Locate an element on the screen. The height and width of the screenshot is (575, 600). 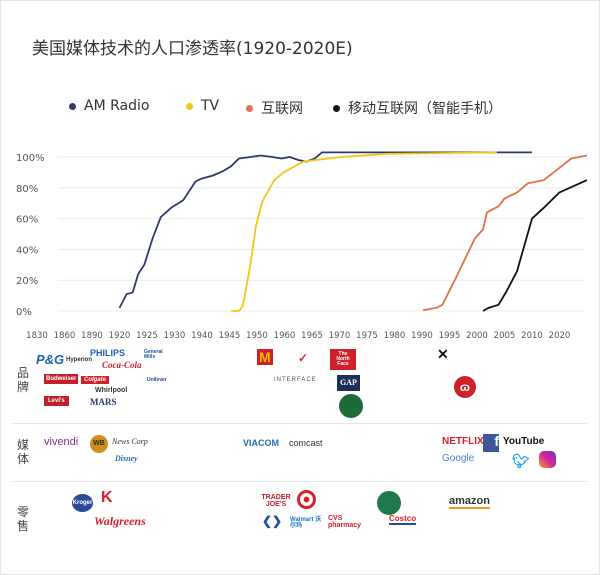
logo-whole-foods is located at coordinates (389, 503).